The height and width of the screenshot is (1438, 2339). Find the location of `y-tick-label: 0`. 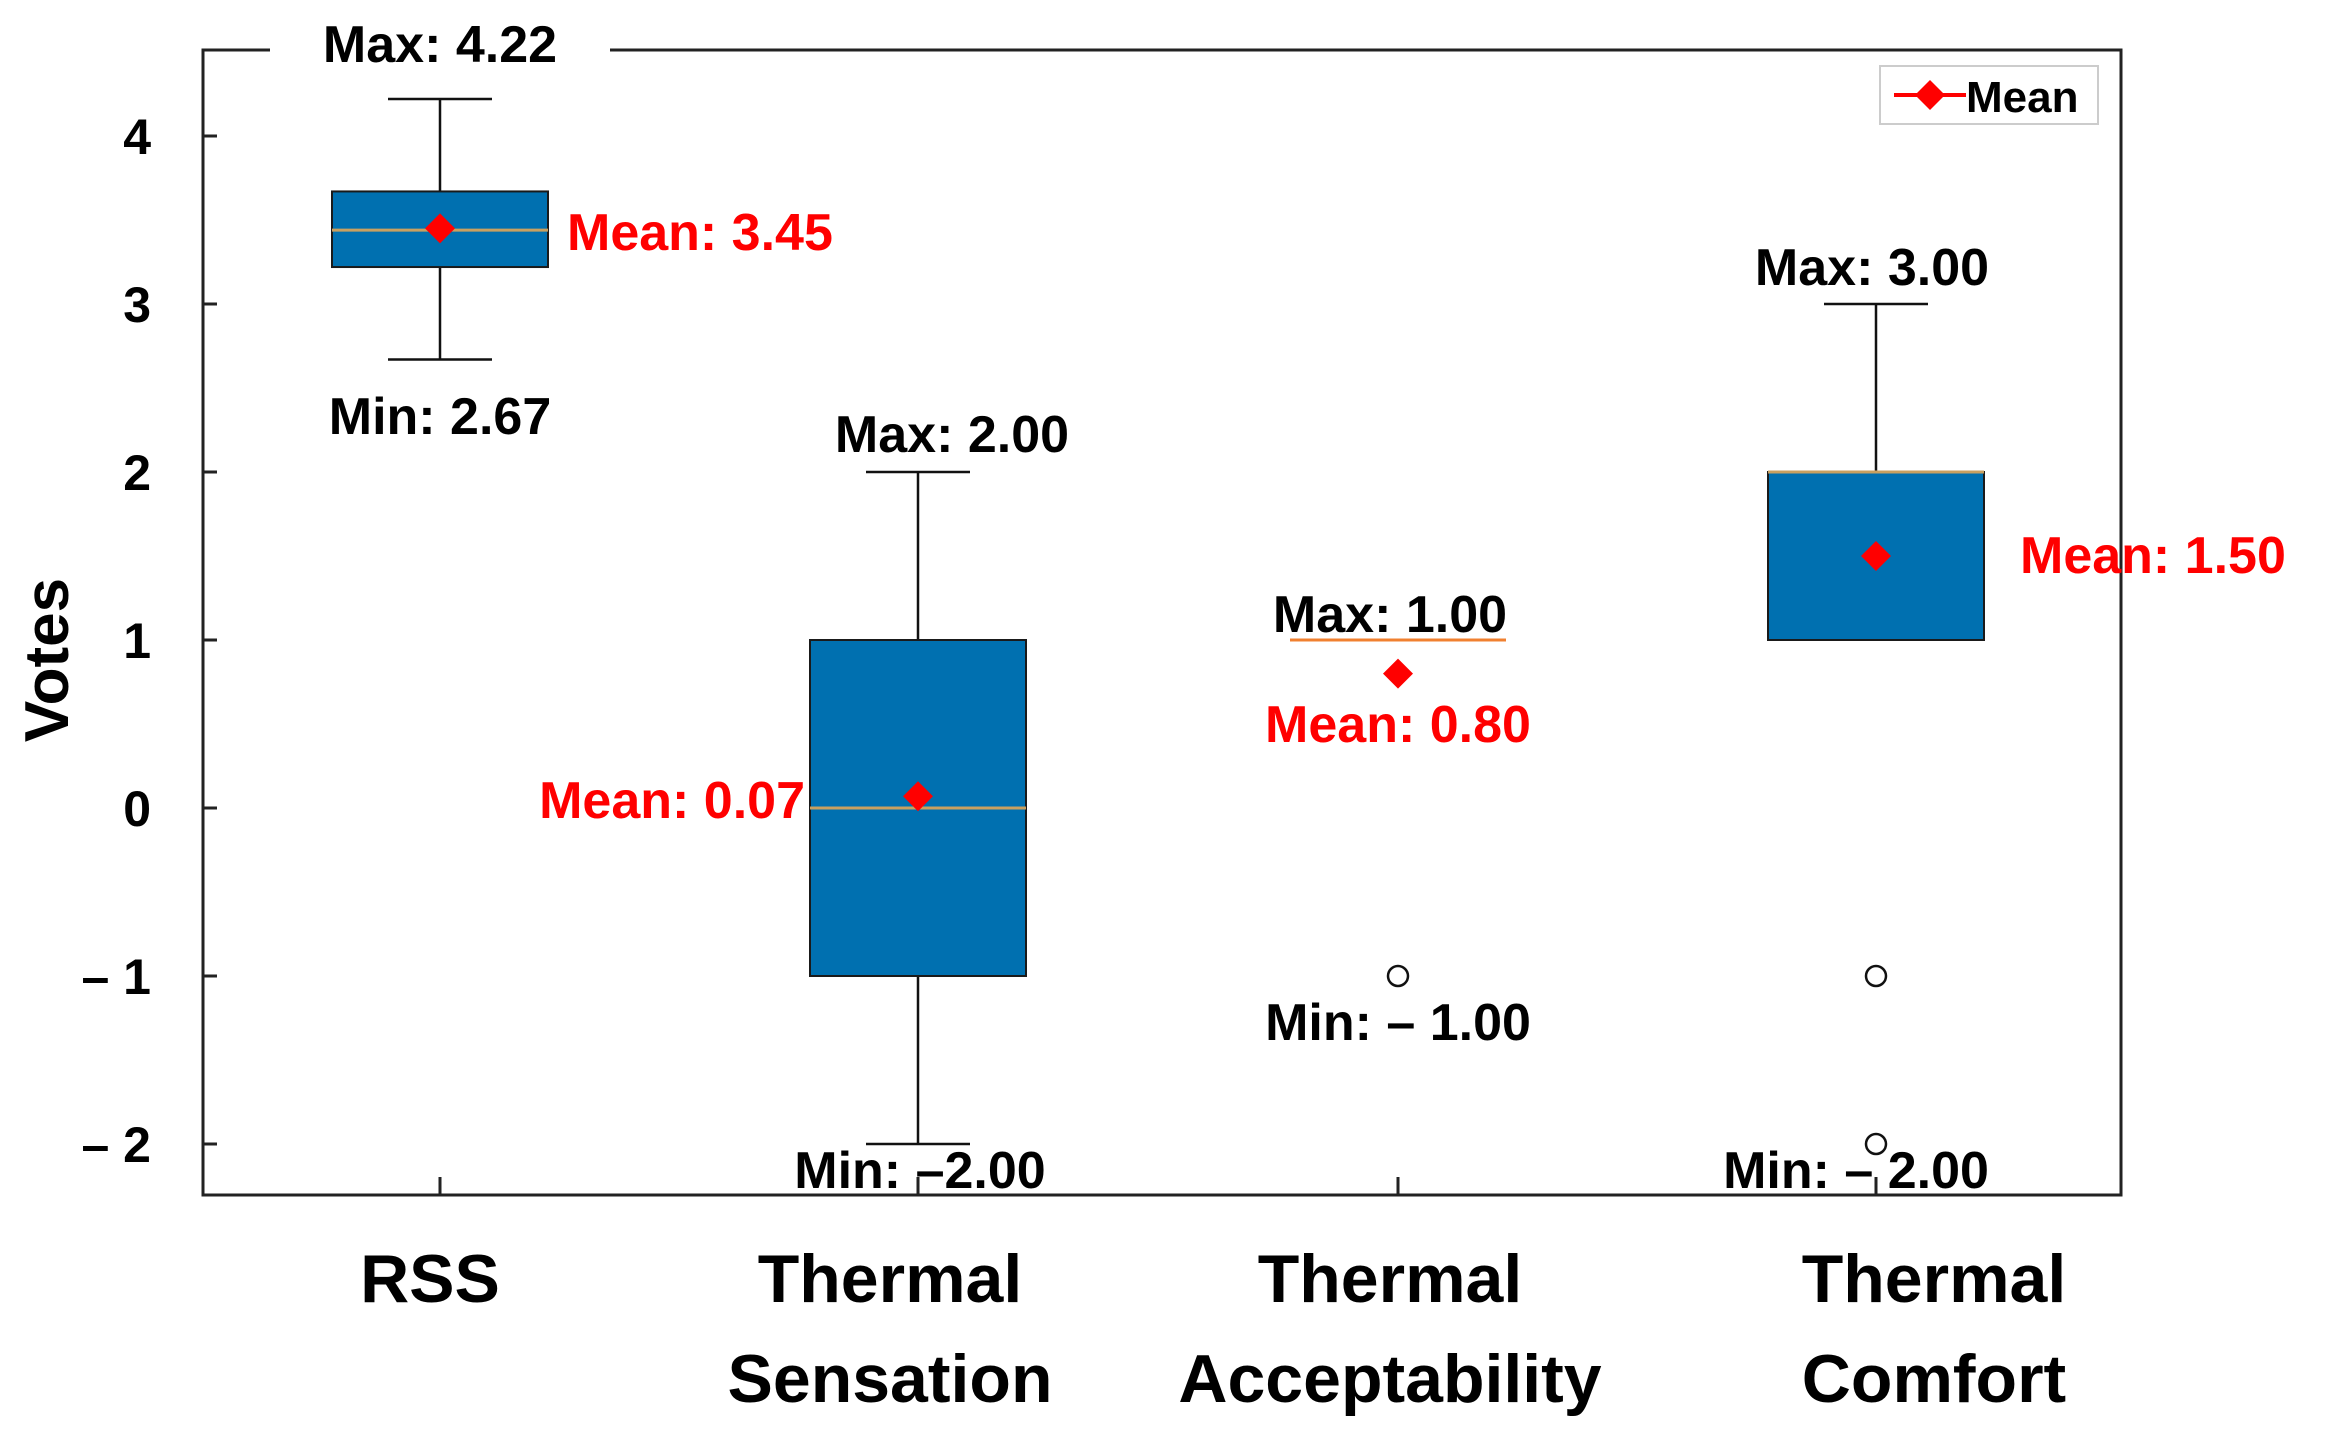

y-tick-label: 0 is located at coordinates (137, 809).